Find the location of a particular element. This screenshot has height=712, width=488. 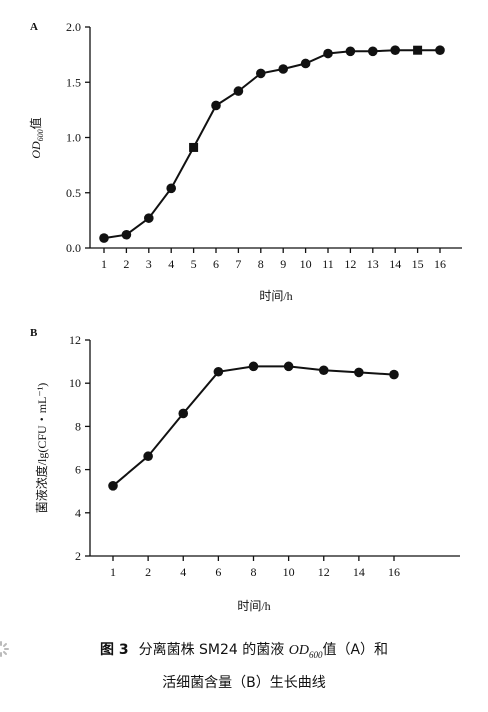

chart-a-ylabel-suffix: 值 is located at coordinates (35, 123).